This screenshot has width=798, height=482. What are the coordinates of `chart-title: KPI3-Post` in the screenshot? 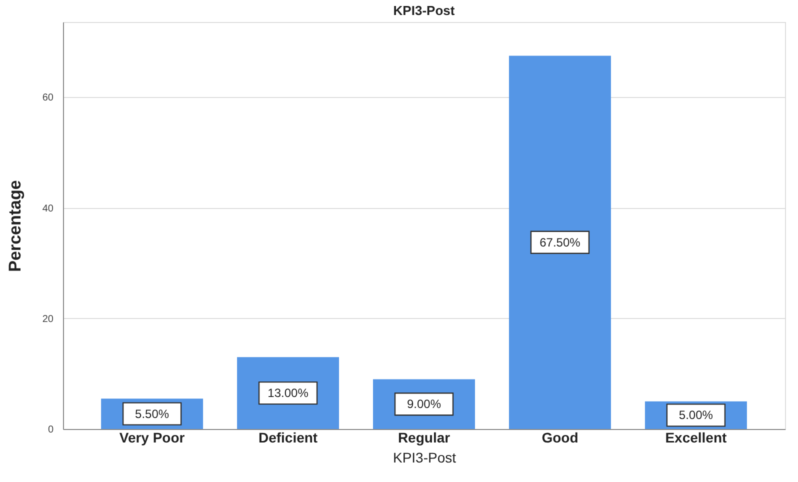 It's located at (424, 10).